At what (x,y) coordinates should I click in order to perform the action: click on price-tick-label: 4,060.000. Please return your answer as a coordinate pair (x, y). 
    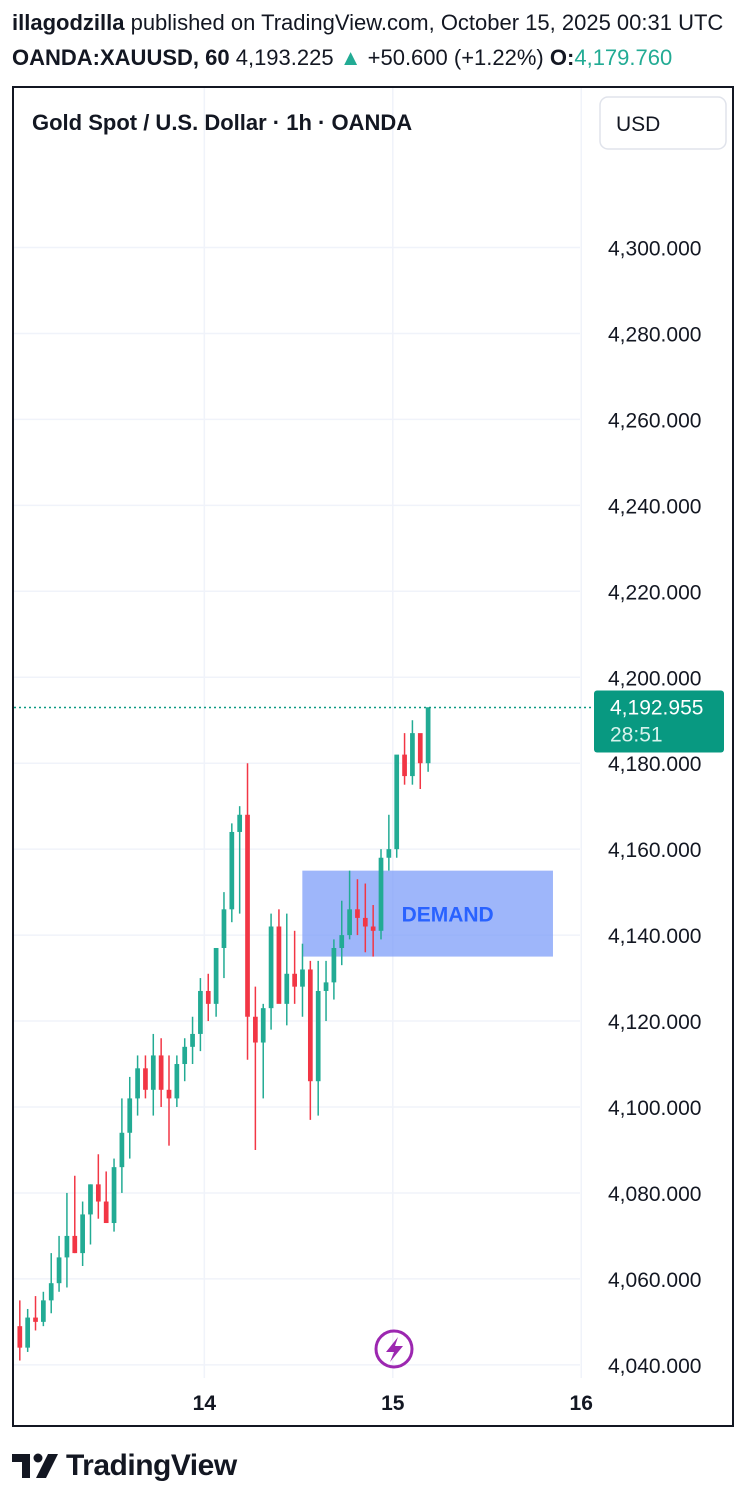
    Looking at the image, I should click on (654, 1280).